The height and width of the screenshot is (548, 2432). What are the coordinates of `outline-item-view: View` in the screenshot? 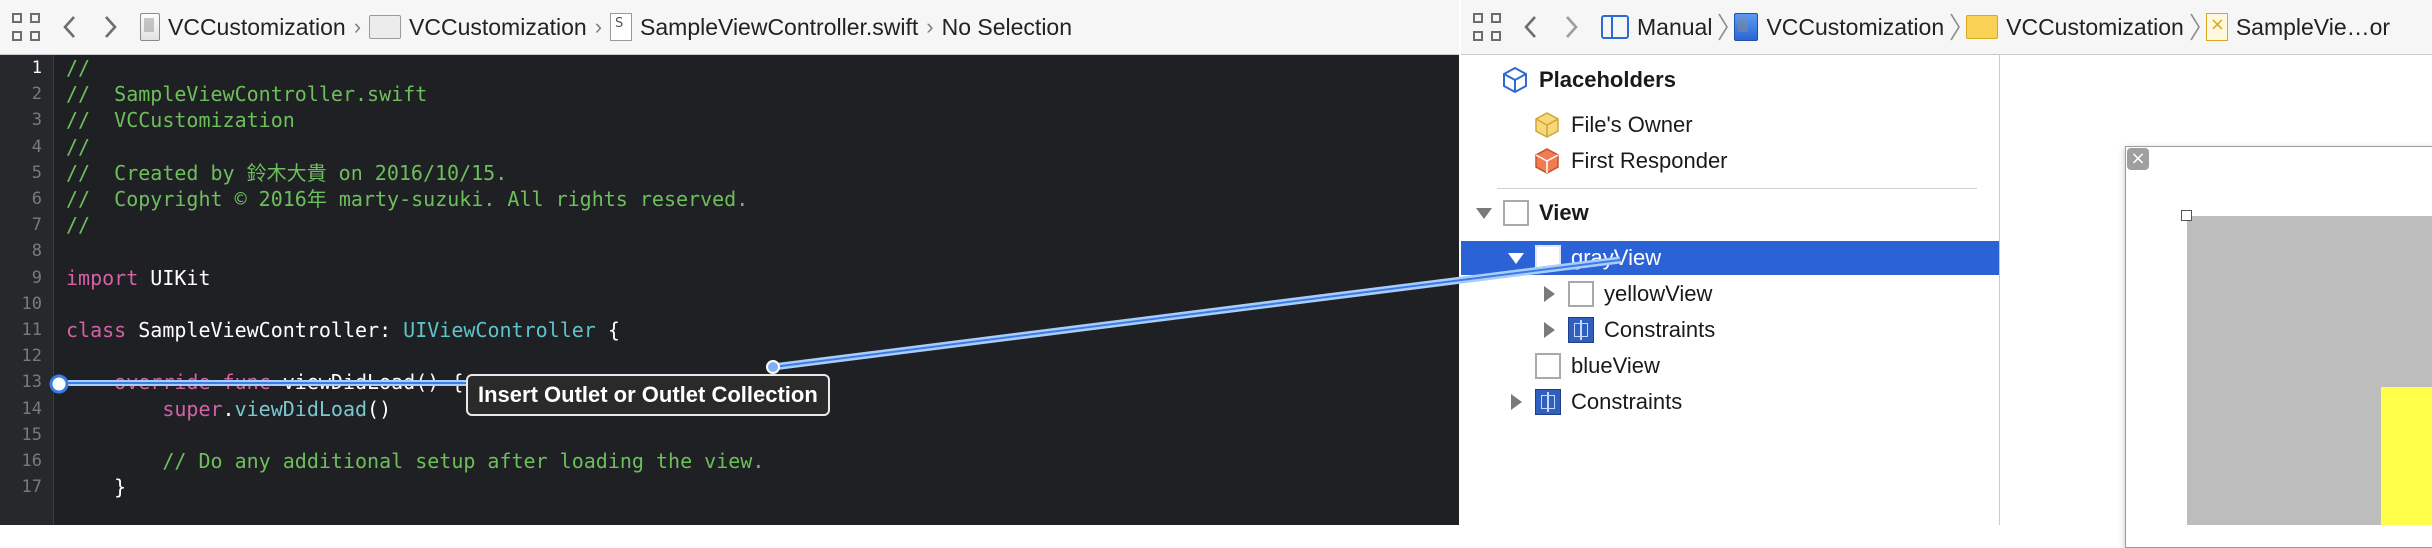 It's located at (1532, 213).